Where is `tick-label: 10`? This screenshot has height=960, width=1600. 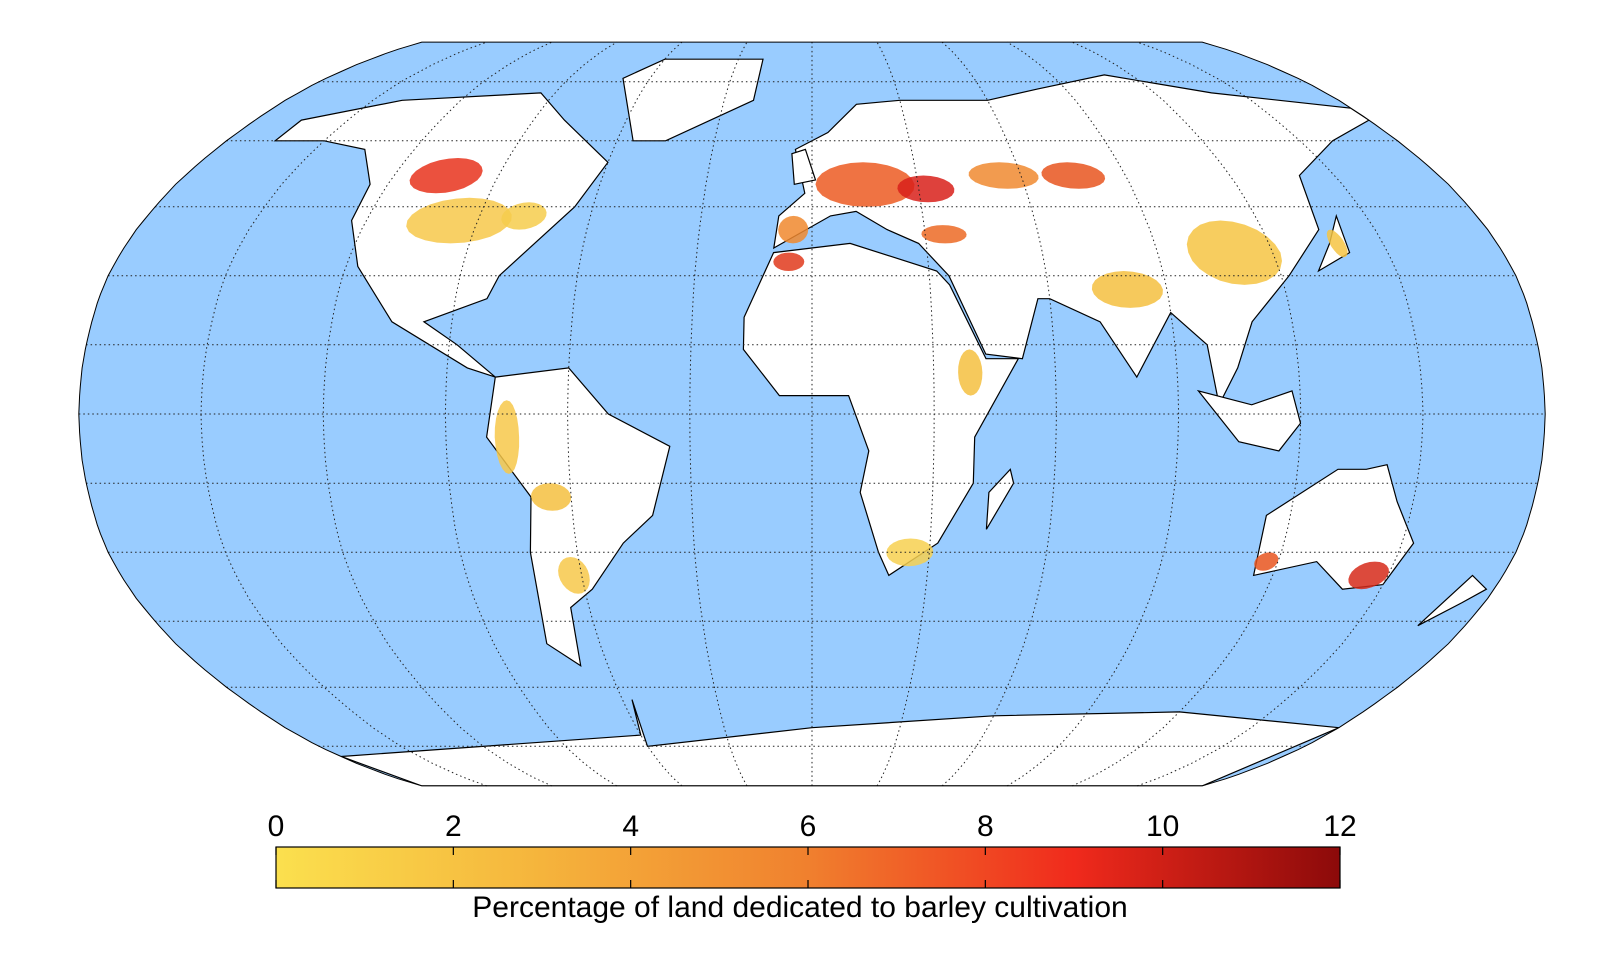
tick-label: 10 is located at coordinates (1162, 826).